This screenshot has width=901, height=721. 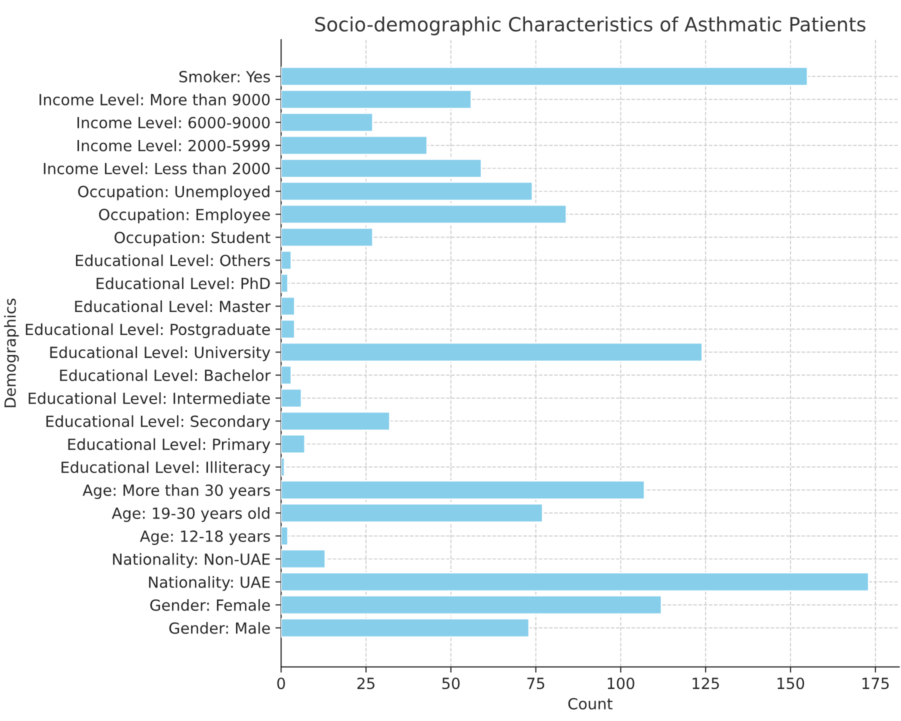 I want to click on y-tick-label: Age: 19-30 years old, so click(x=191, y=514).